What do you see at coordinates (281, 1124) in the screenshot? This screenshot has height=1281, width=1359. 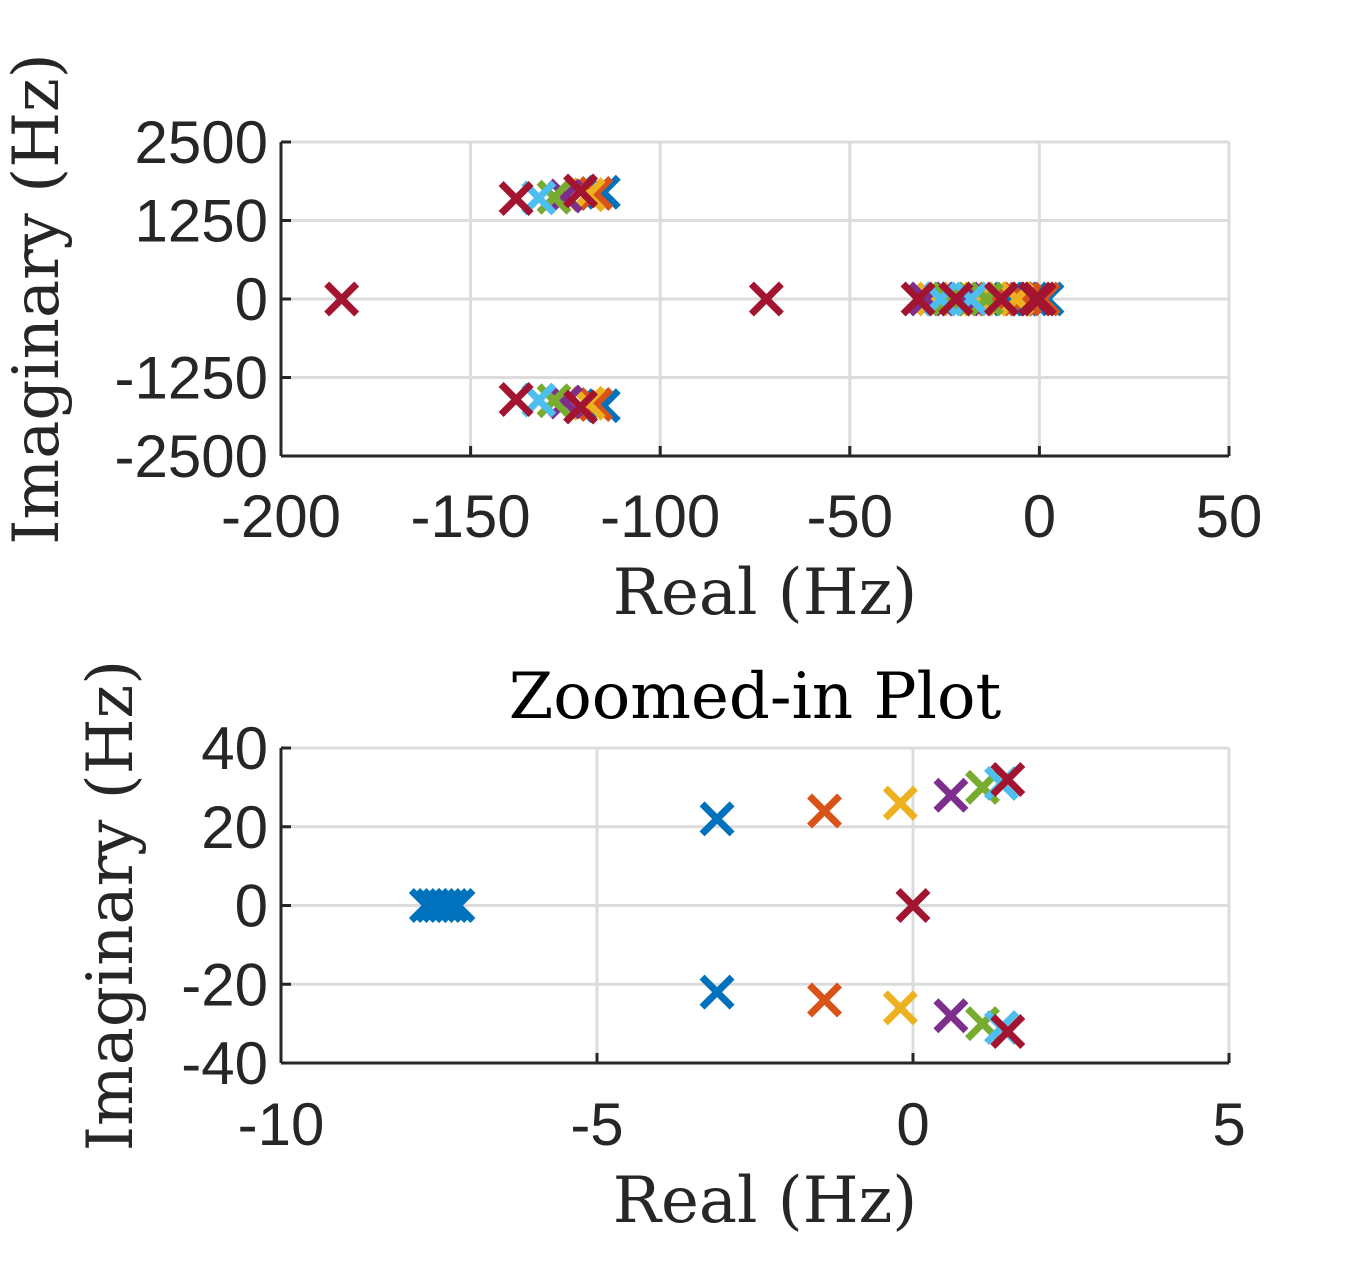 I see `x-tick-label: -10` at bounding box center [281, 1124].